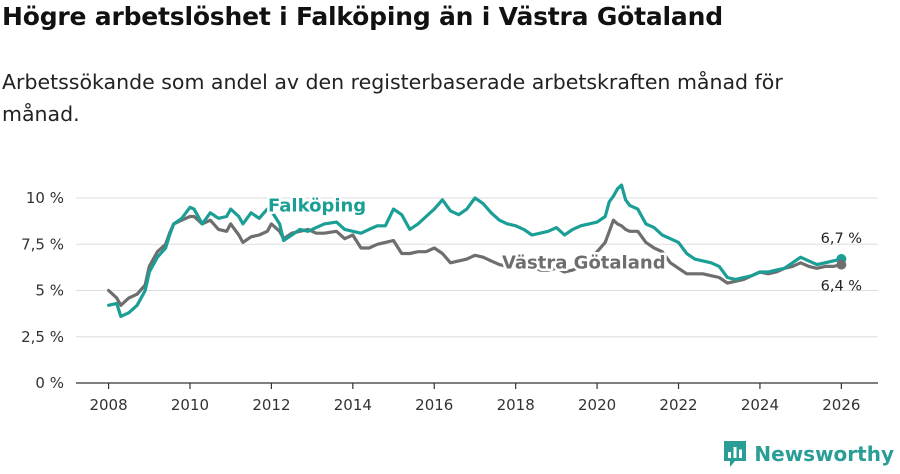  Describe the element at coordinates (597, 405) in the screenshot. I see `x-tick-label: 2020` at that location.